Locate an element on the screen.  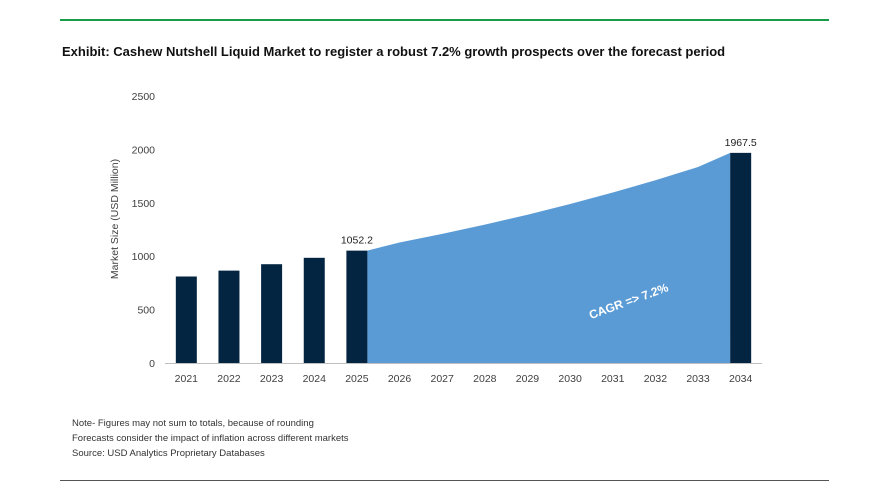
y-tick-label: 2000 is located at coordinates (144, 150).